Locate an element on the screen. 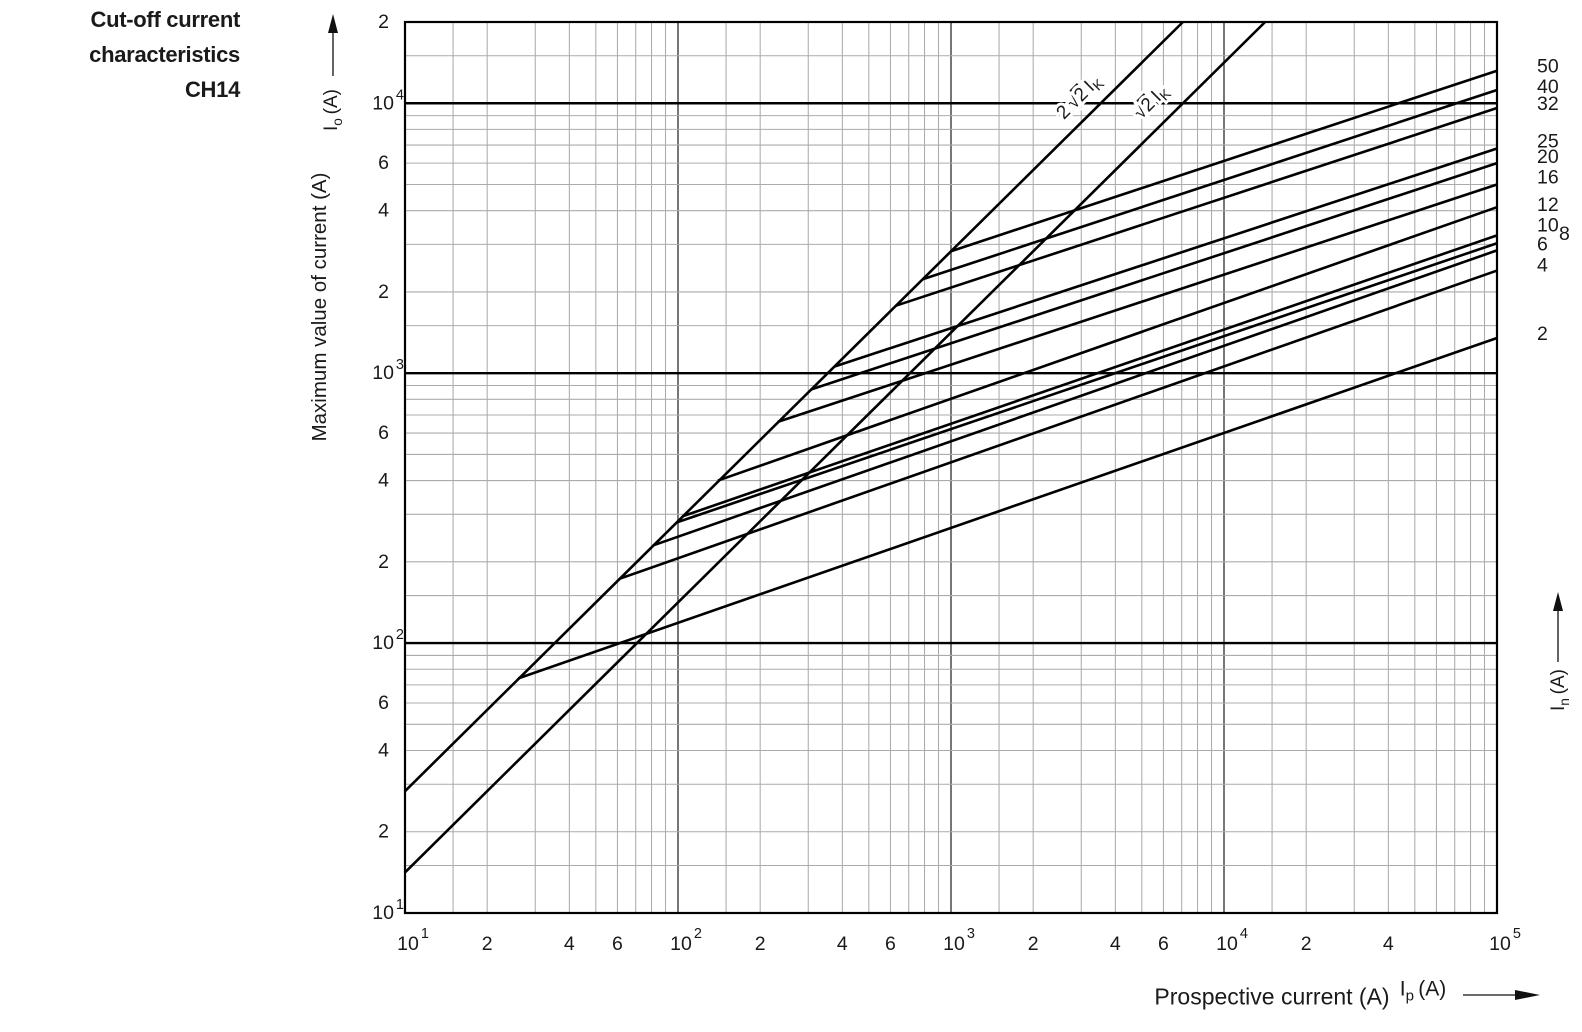 This screenshot has width=1582, height=1032. curve-label-8A: 8 is located at coordinates (1564, 234).